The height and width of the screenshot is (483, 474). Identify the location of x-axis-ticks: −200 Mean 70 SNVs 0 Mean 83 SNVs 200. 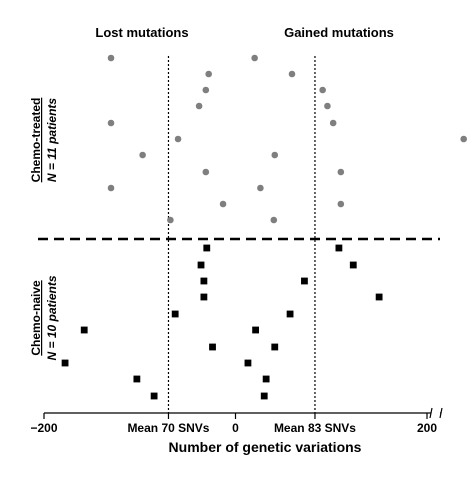
(233, 424).